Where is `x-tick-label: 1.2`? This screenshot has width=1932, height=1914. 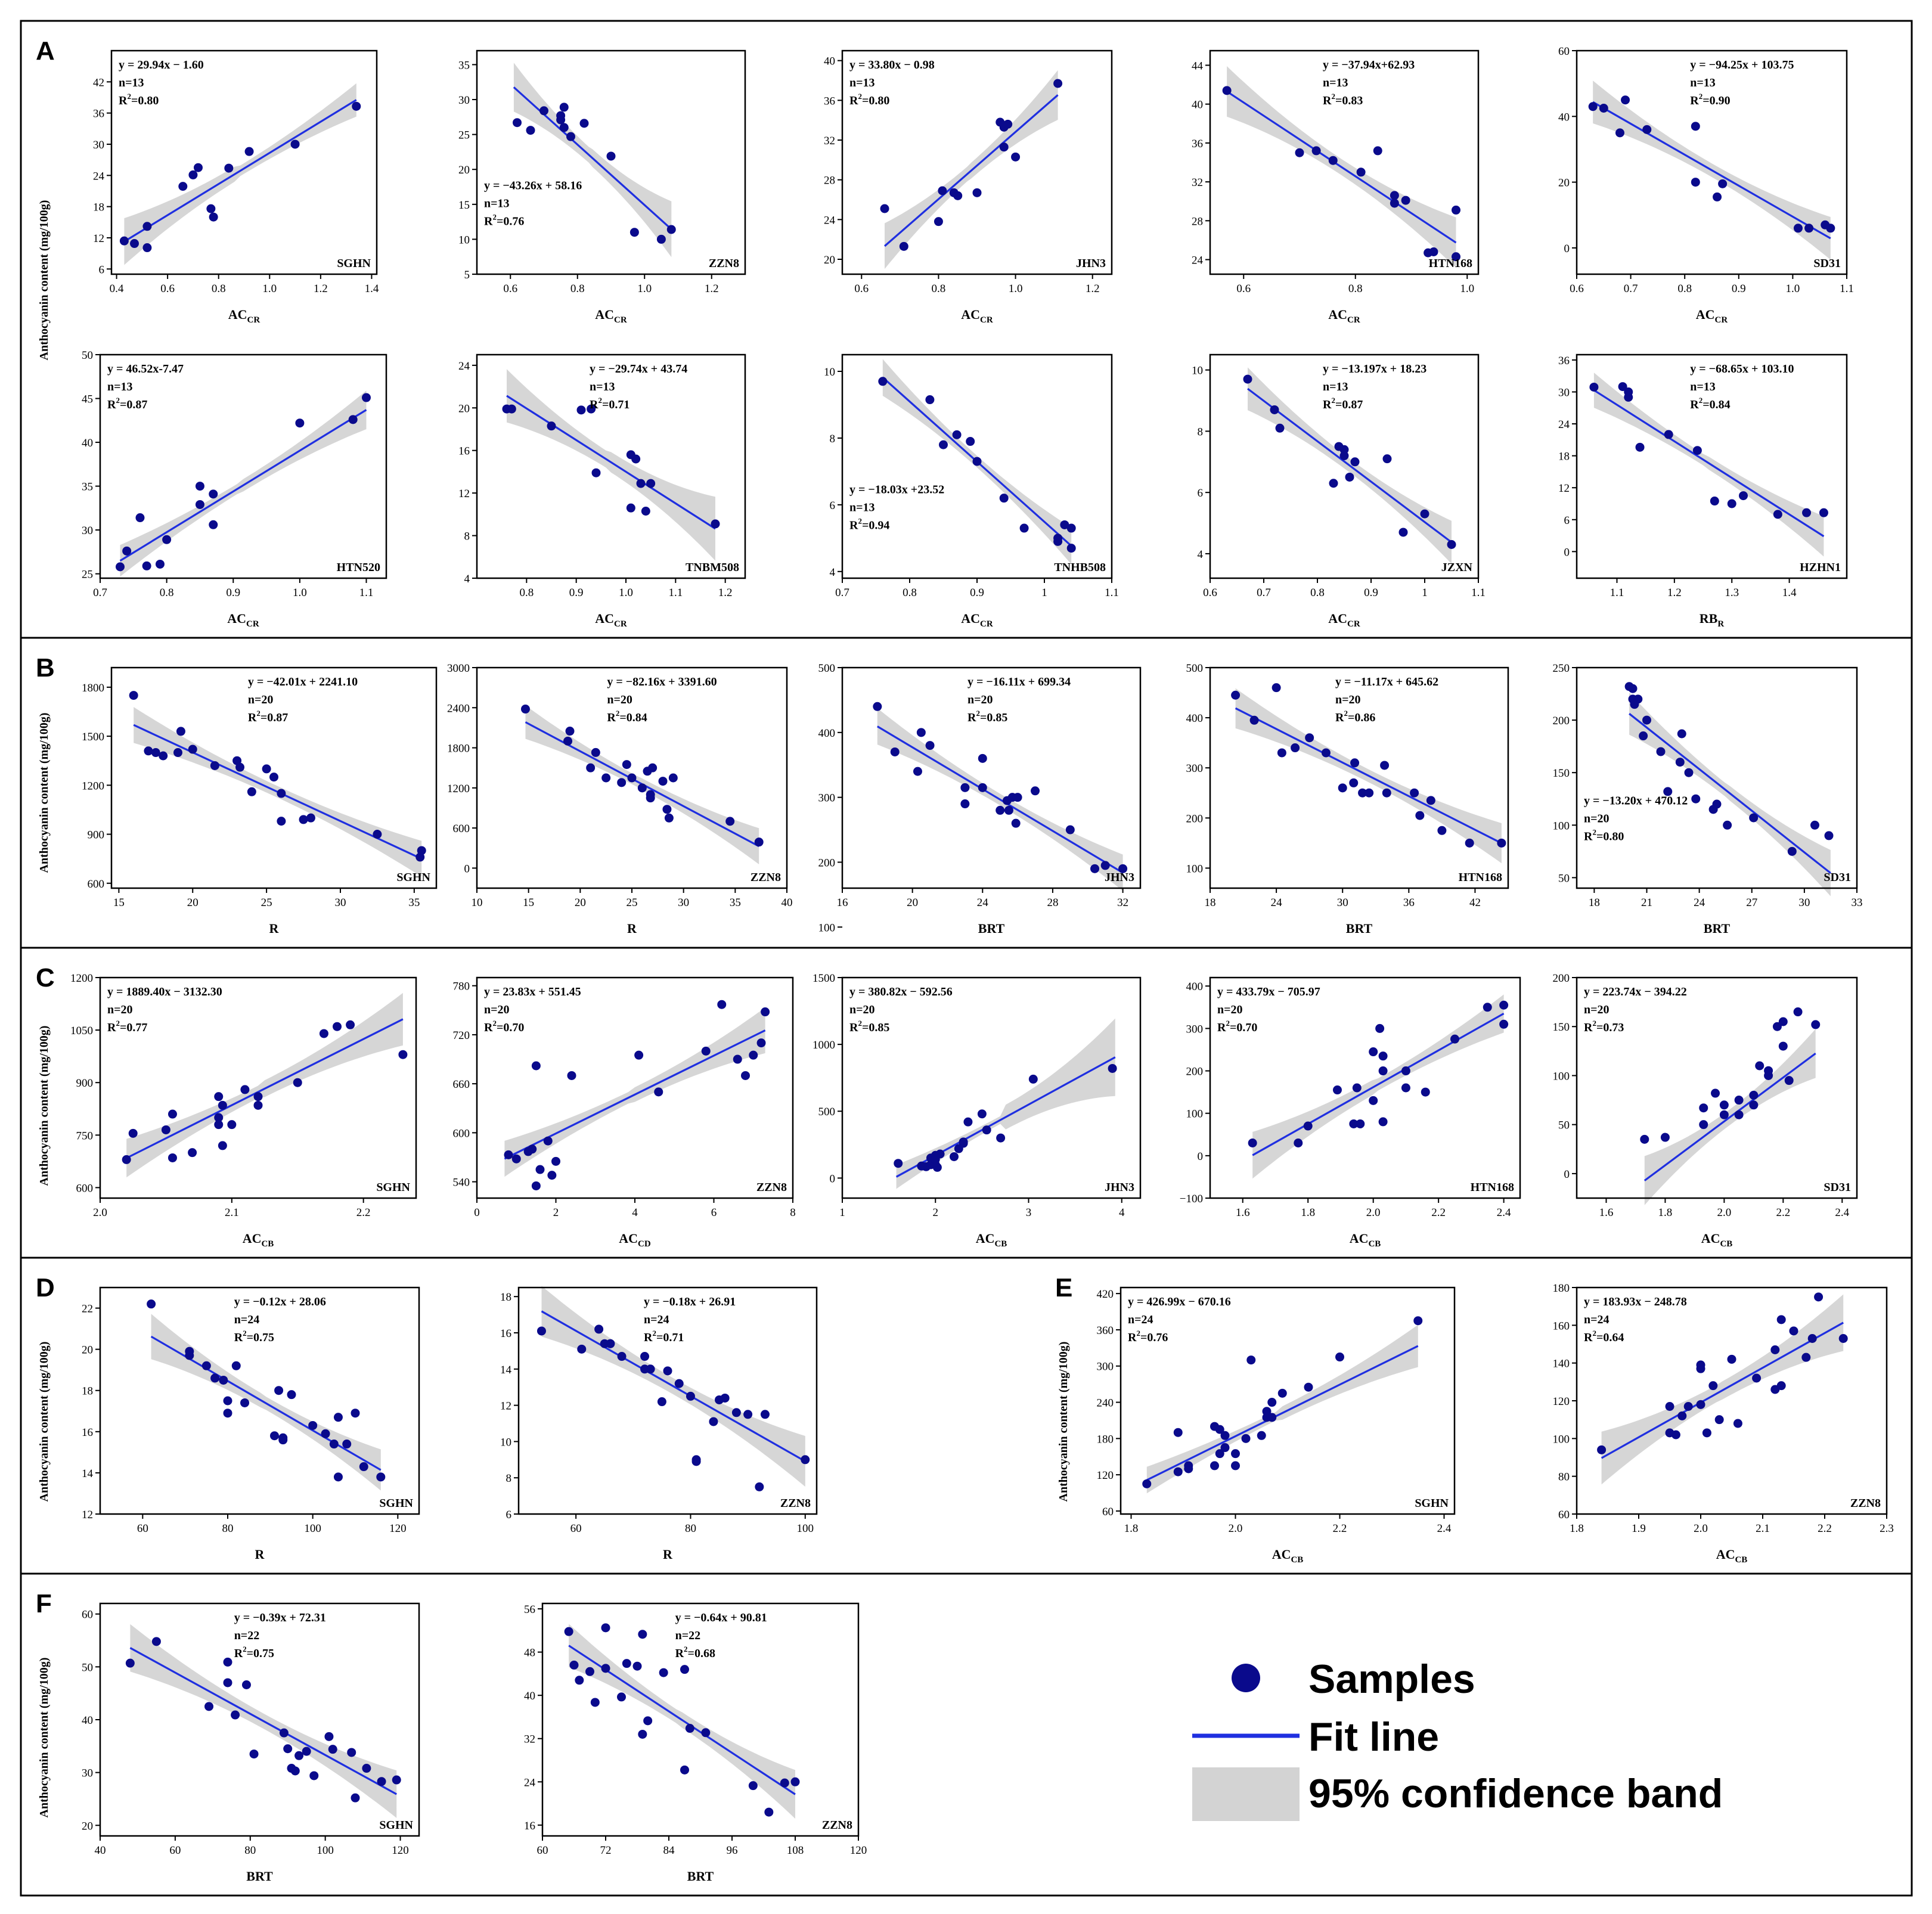
x-tick-label: 1.2 is located at coordinates (1674, 593).